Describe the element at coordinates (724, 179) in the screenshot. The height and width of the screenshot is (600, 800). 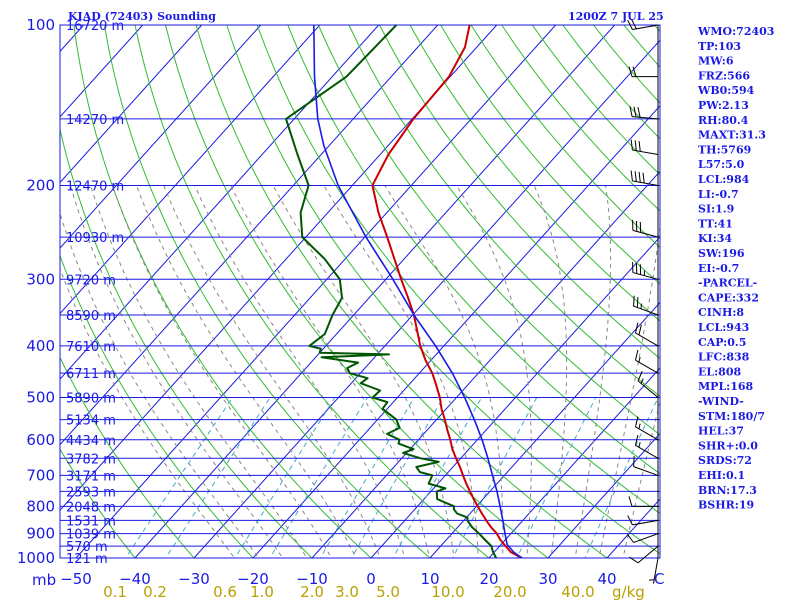
I see `sounding-stat: LCL:984` at that location.